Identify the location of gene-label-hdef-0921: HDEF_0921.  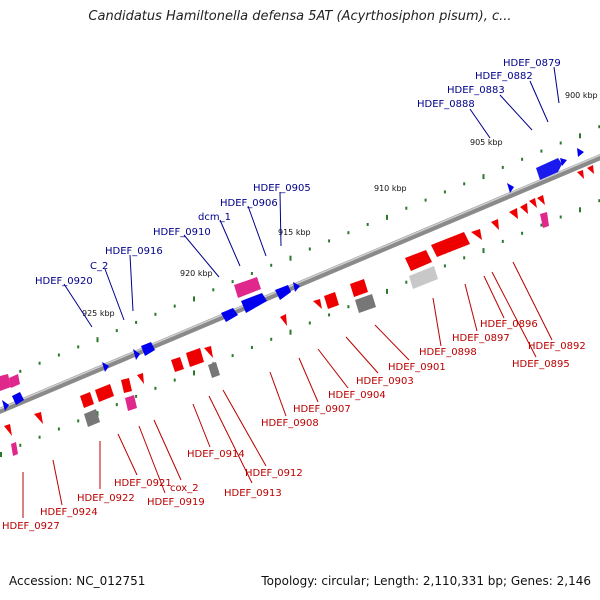
(143, 483).